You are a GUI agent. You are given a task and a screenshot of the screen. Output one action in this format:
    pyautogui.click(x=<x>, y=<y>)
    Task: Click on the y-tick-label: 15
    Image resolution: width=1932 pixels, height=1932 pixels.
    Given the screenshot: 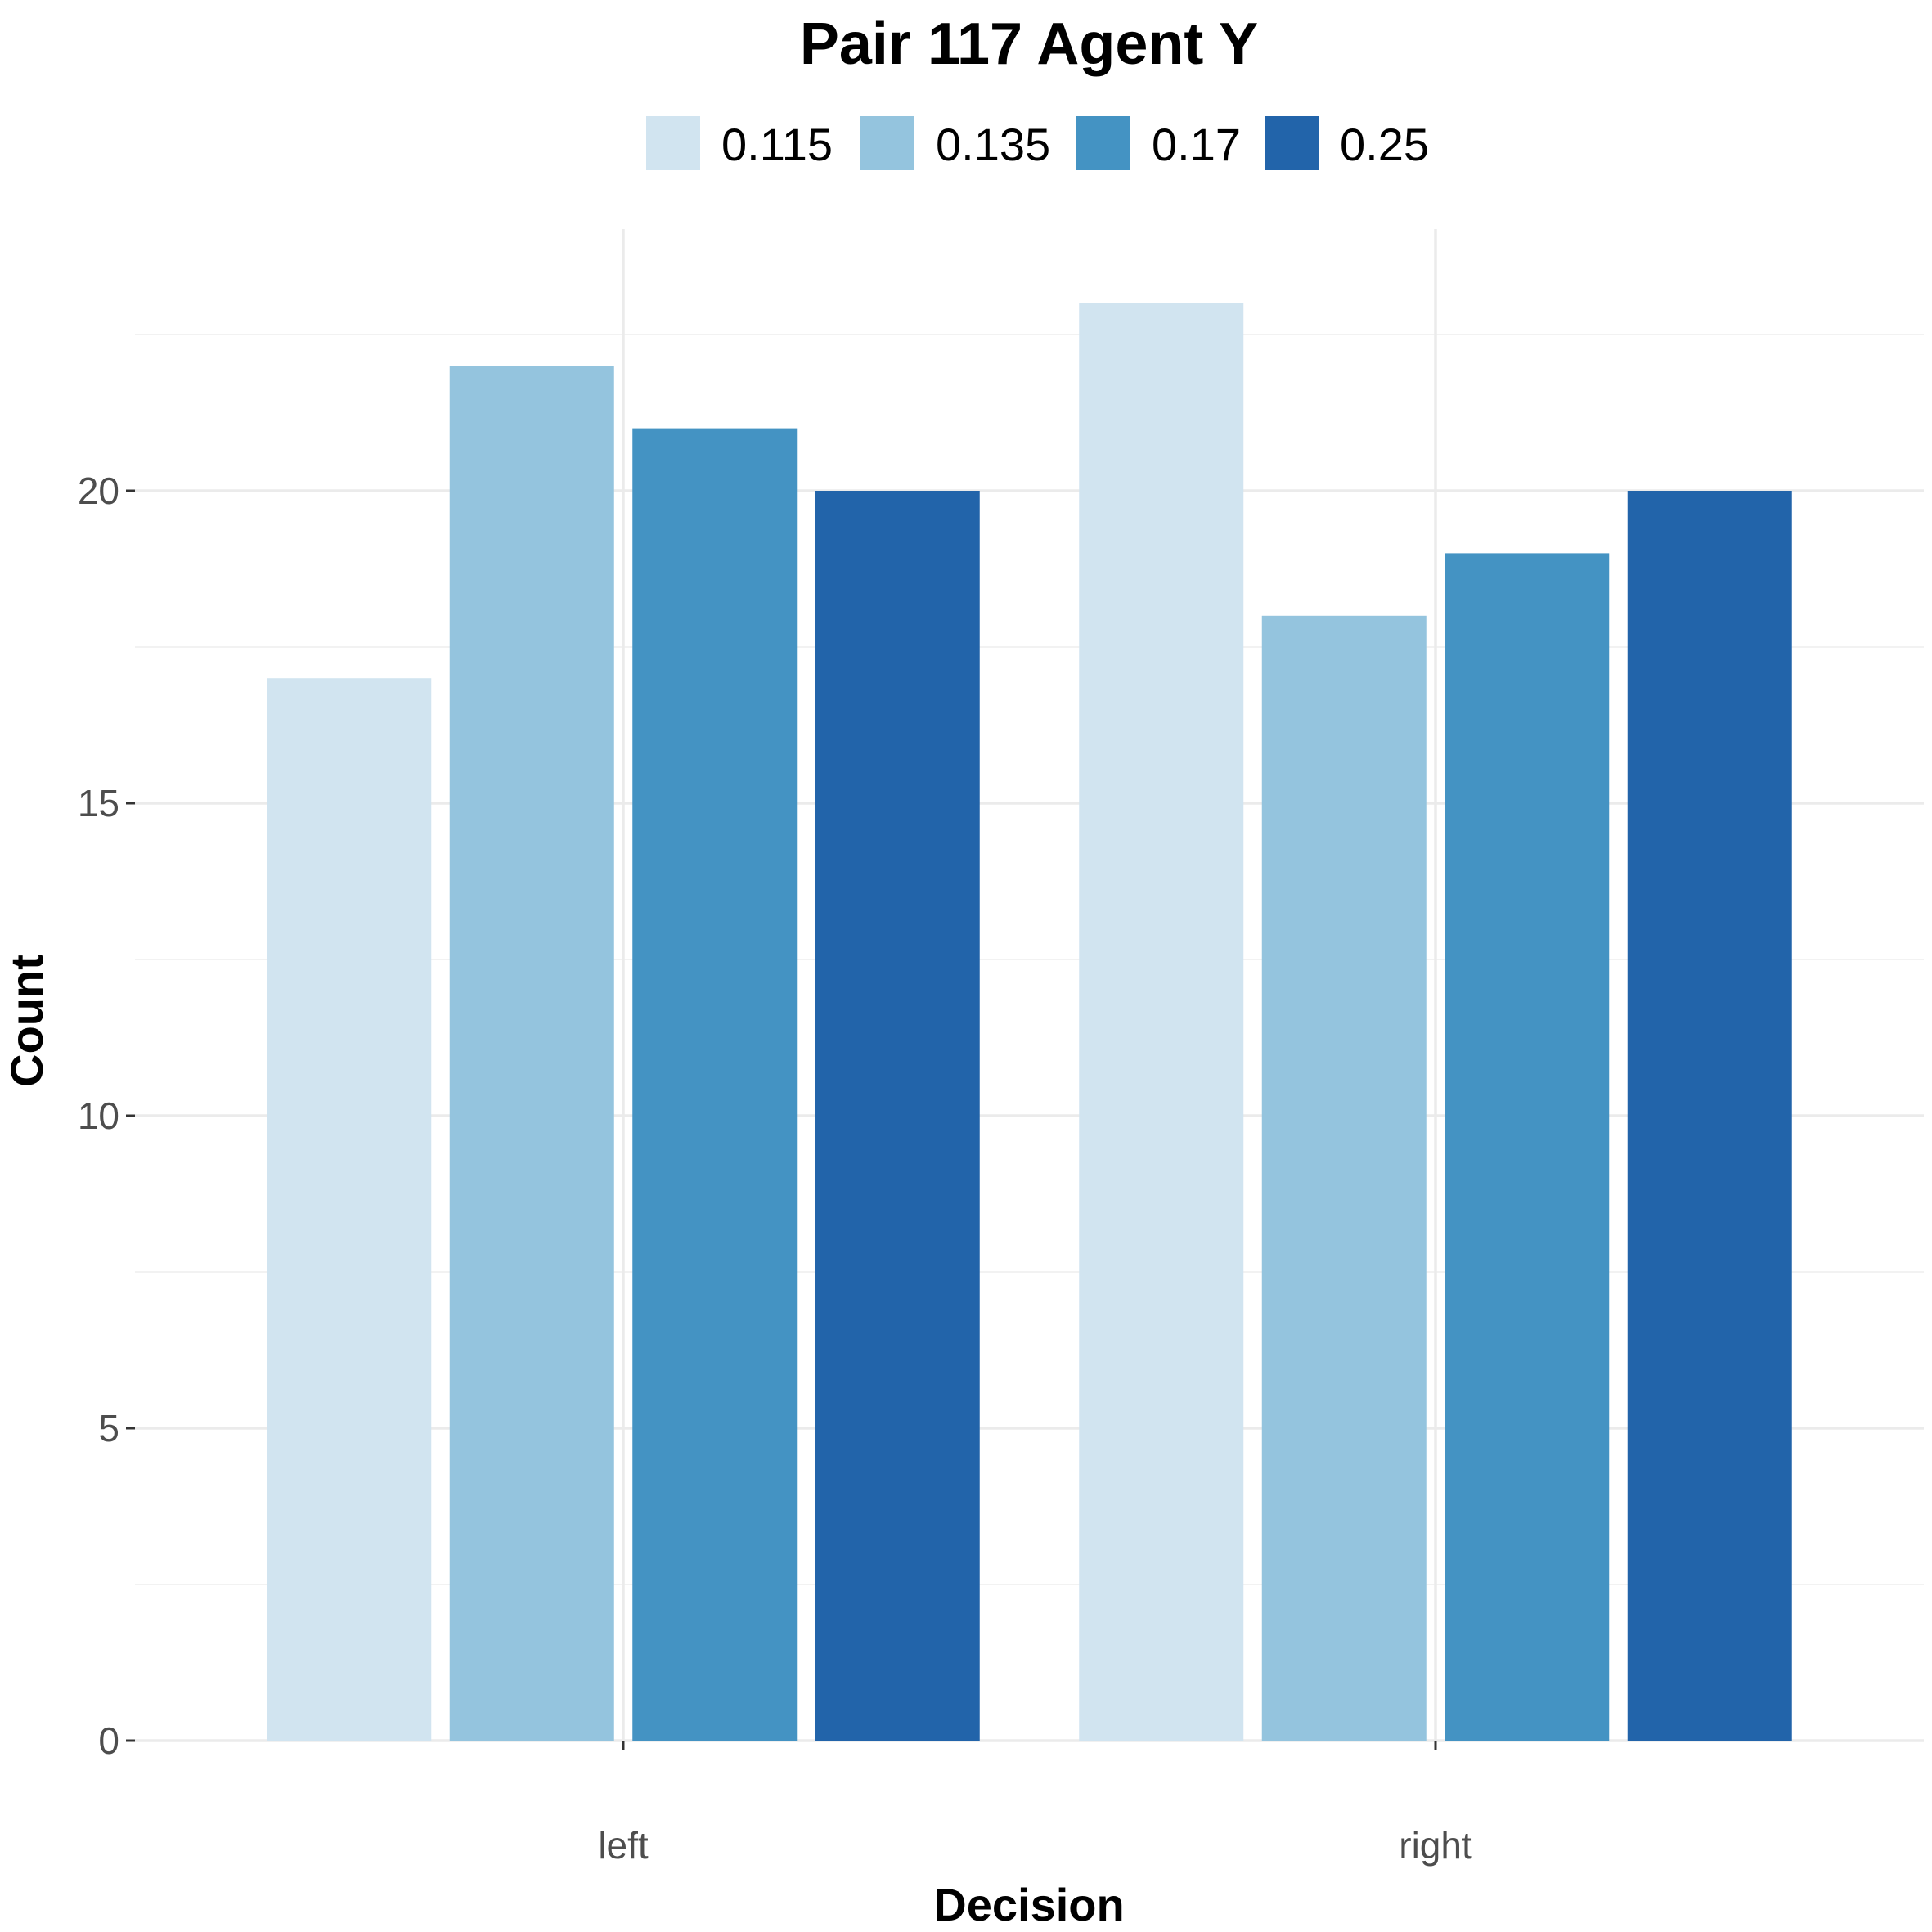 What is the action you would take?
    pyautogui.click(x=99, y=803)
    